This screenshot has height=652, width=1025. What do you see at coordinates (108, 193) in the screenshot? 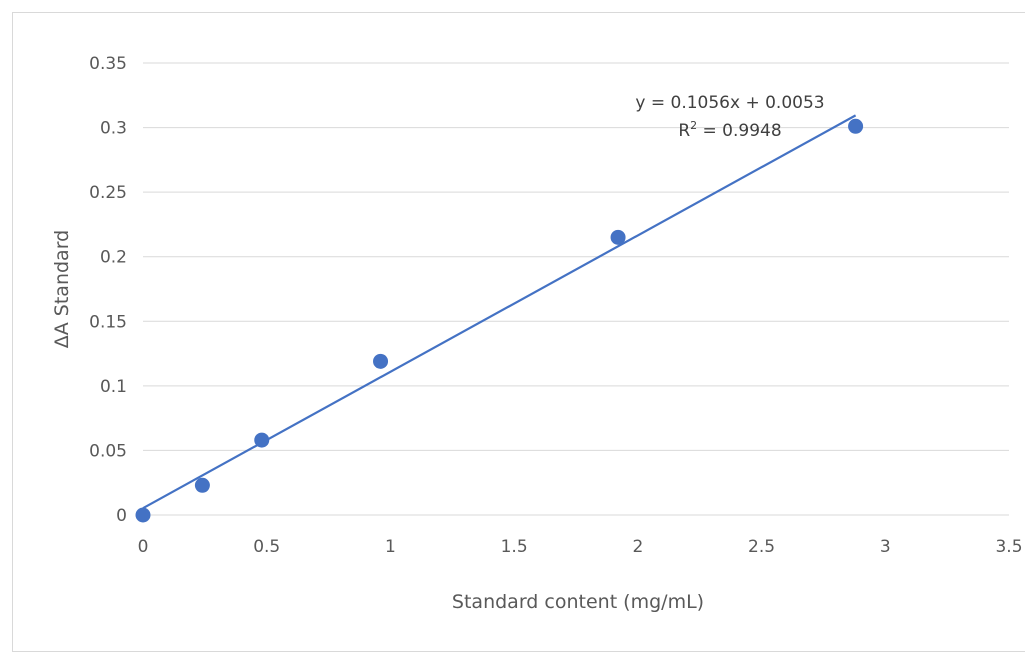
I see `y-tick-label: 0.25` at bounding box center [108, 193].